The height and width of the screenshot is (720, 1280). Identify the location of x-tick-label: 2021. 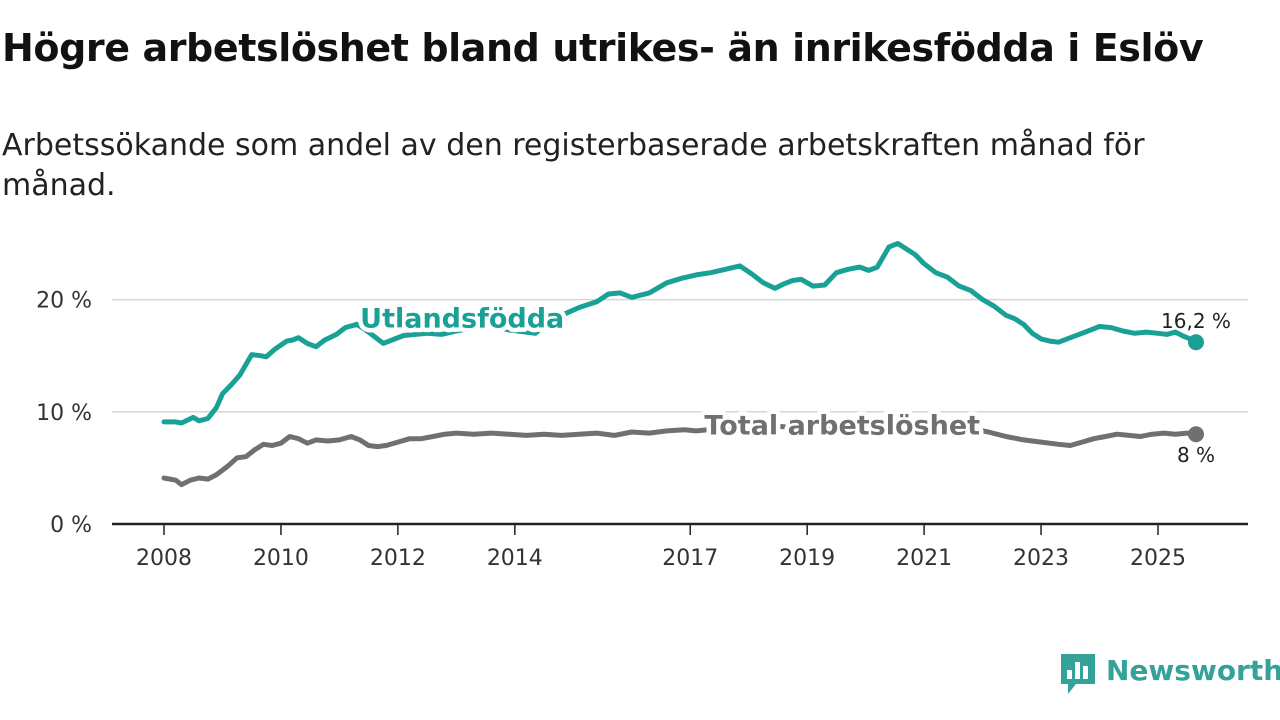
(924, 558).